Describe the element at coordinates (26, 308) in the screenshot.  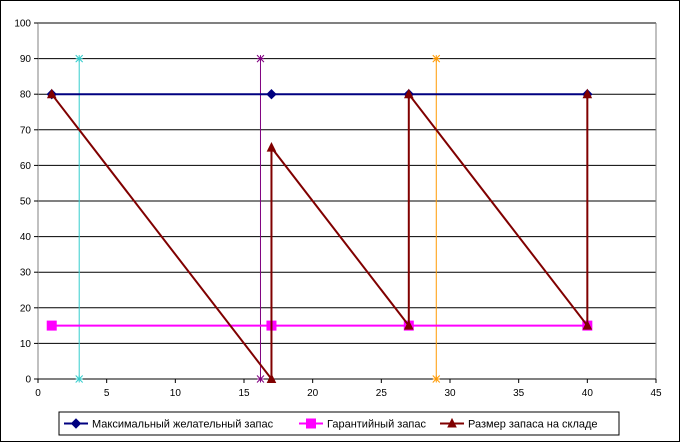
I see `y-tick-label: 20` at that location.